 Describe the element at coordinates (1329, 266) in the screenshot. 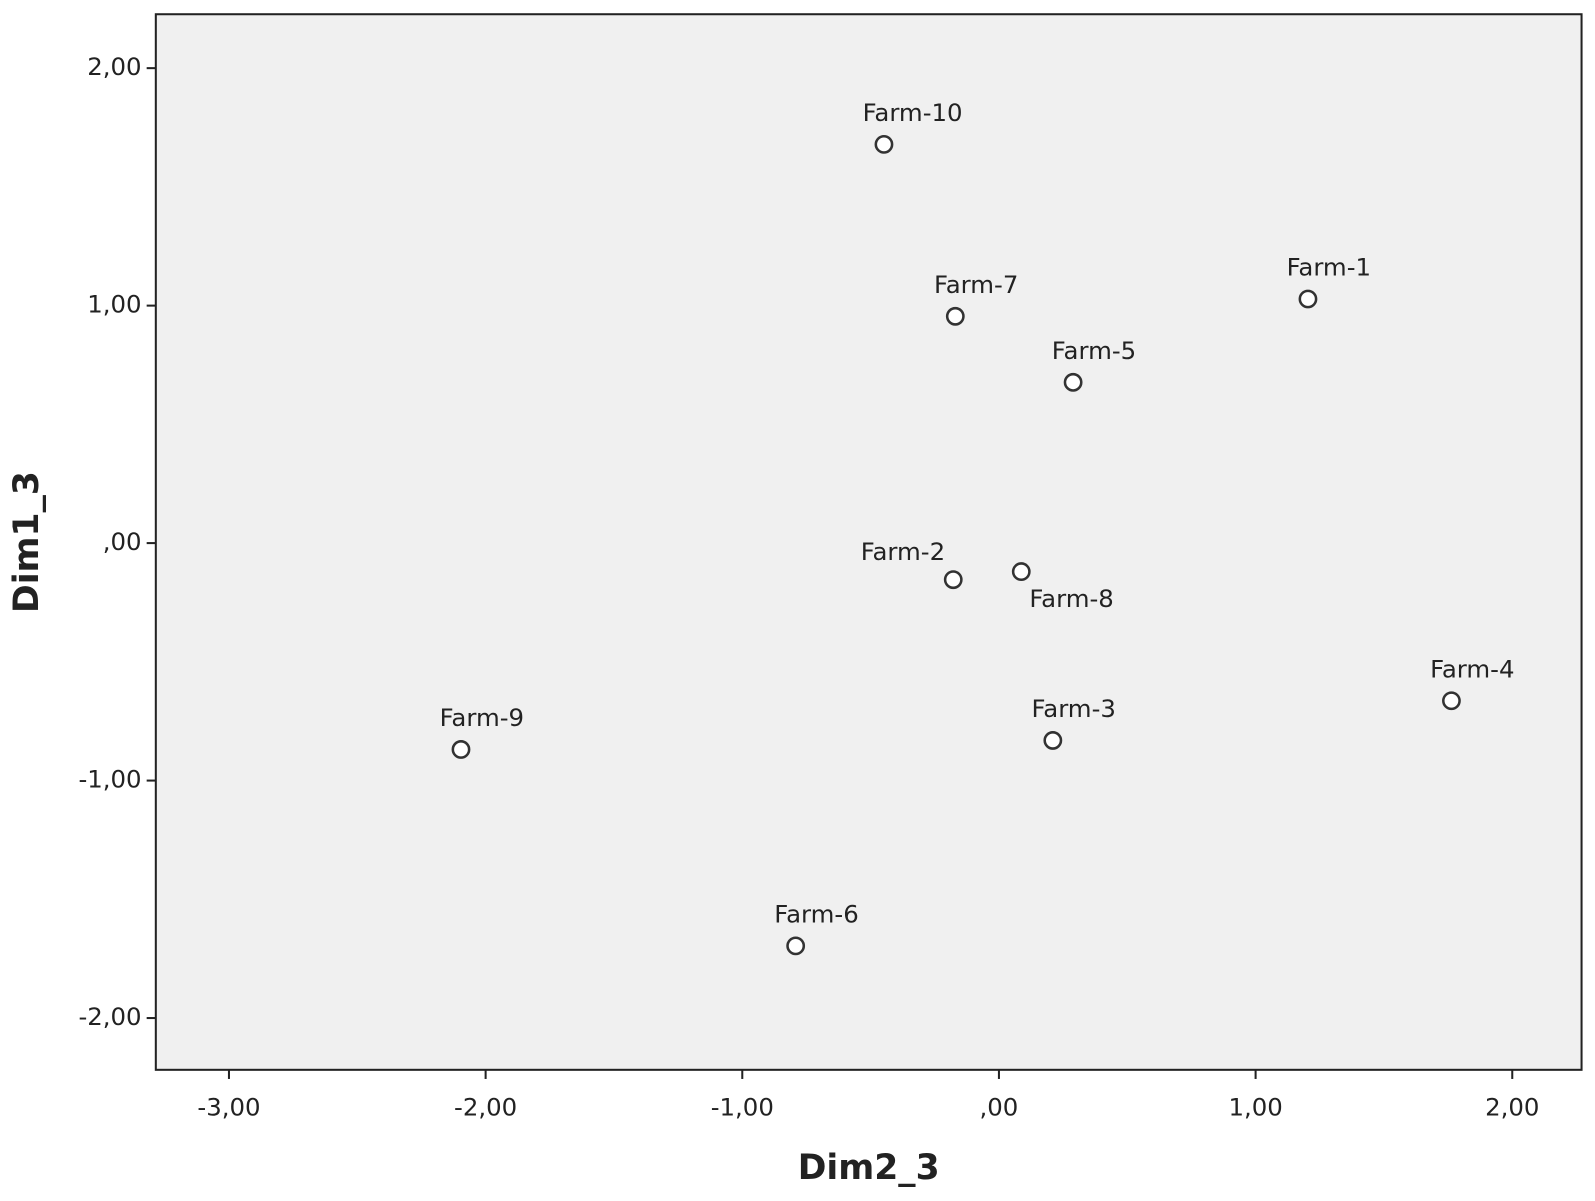

I see `point-label: Farm-1` at that location.